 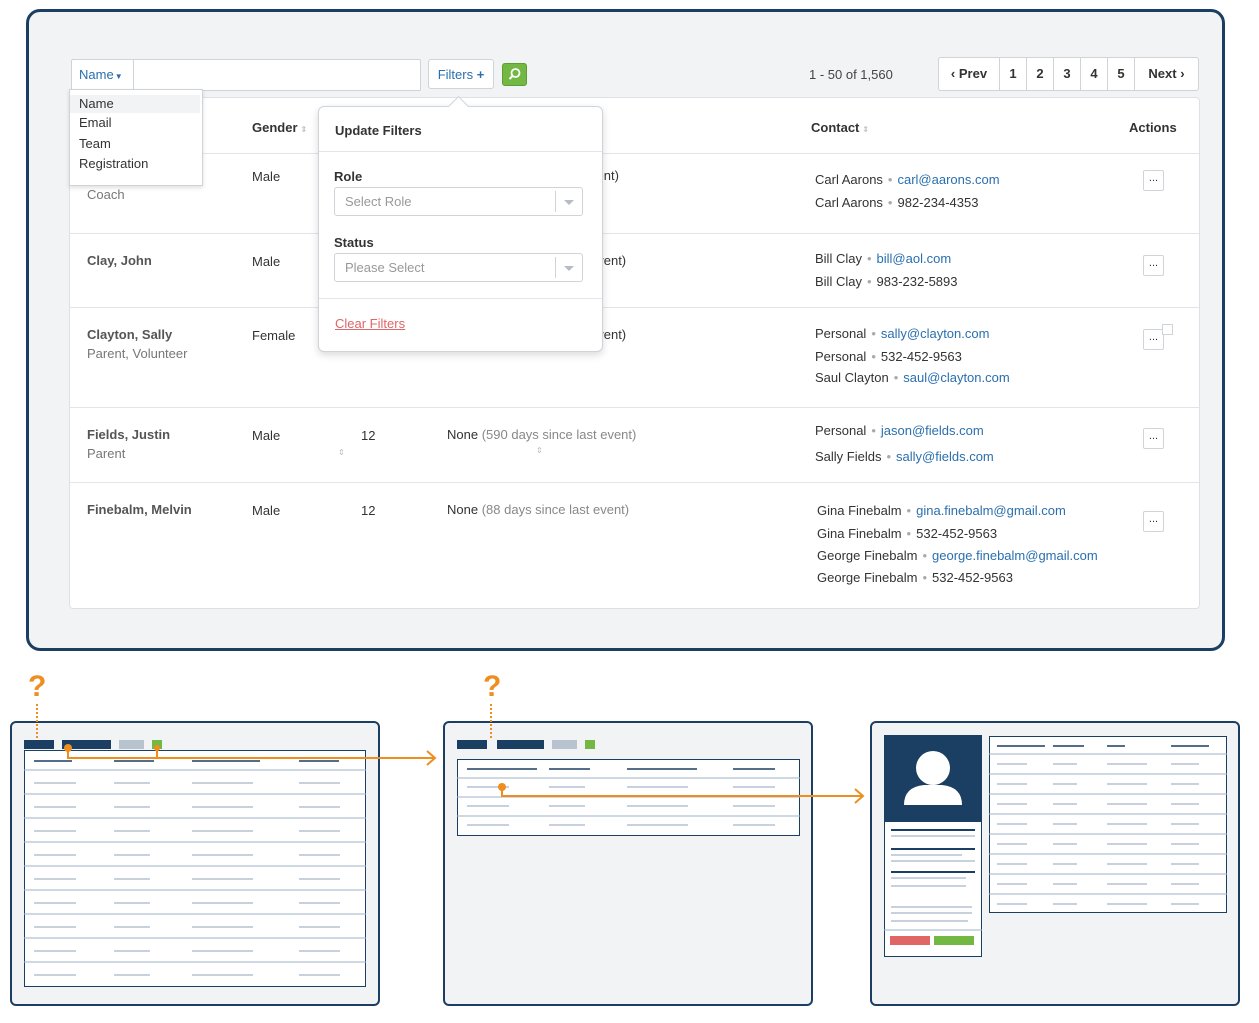 I want to click on chevron-left-icon: ‹, so click(x=954, y=73).